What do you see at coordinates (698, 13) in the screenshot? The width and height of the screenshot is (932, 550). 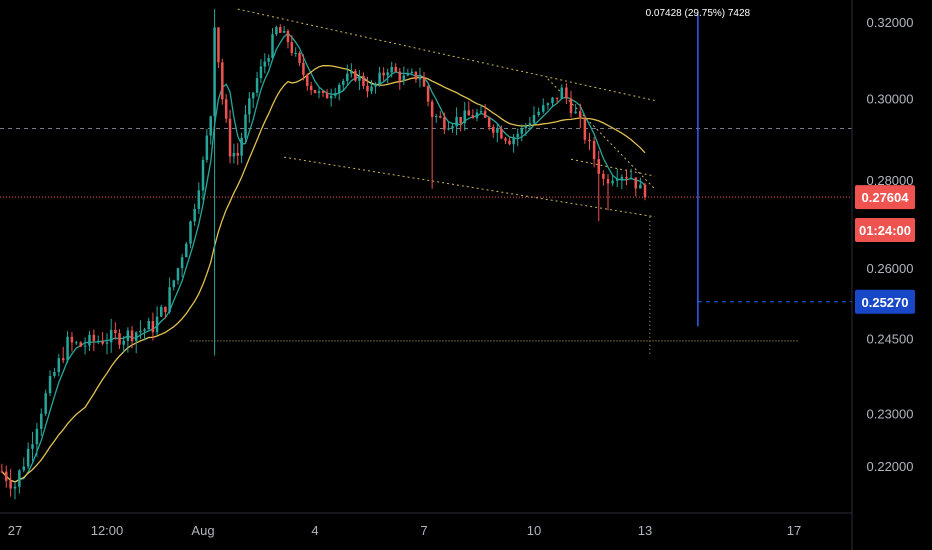 I see `measure-label: 0.07428 (29.75%) 7428` at bounding box center [698, 13].